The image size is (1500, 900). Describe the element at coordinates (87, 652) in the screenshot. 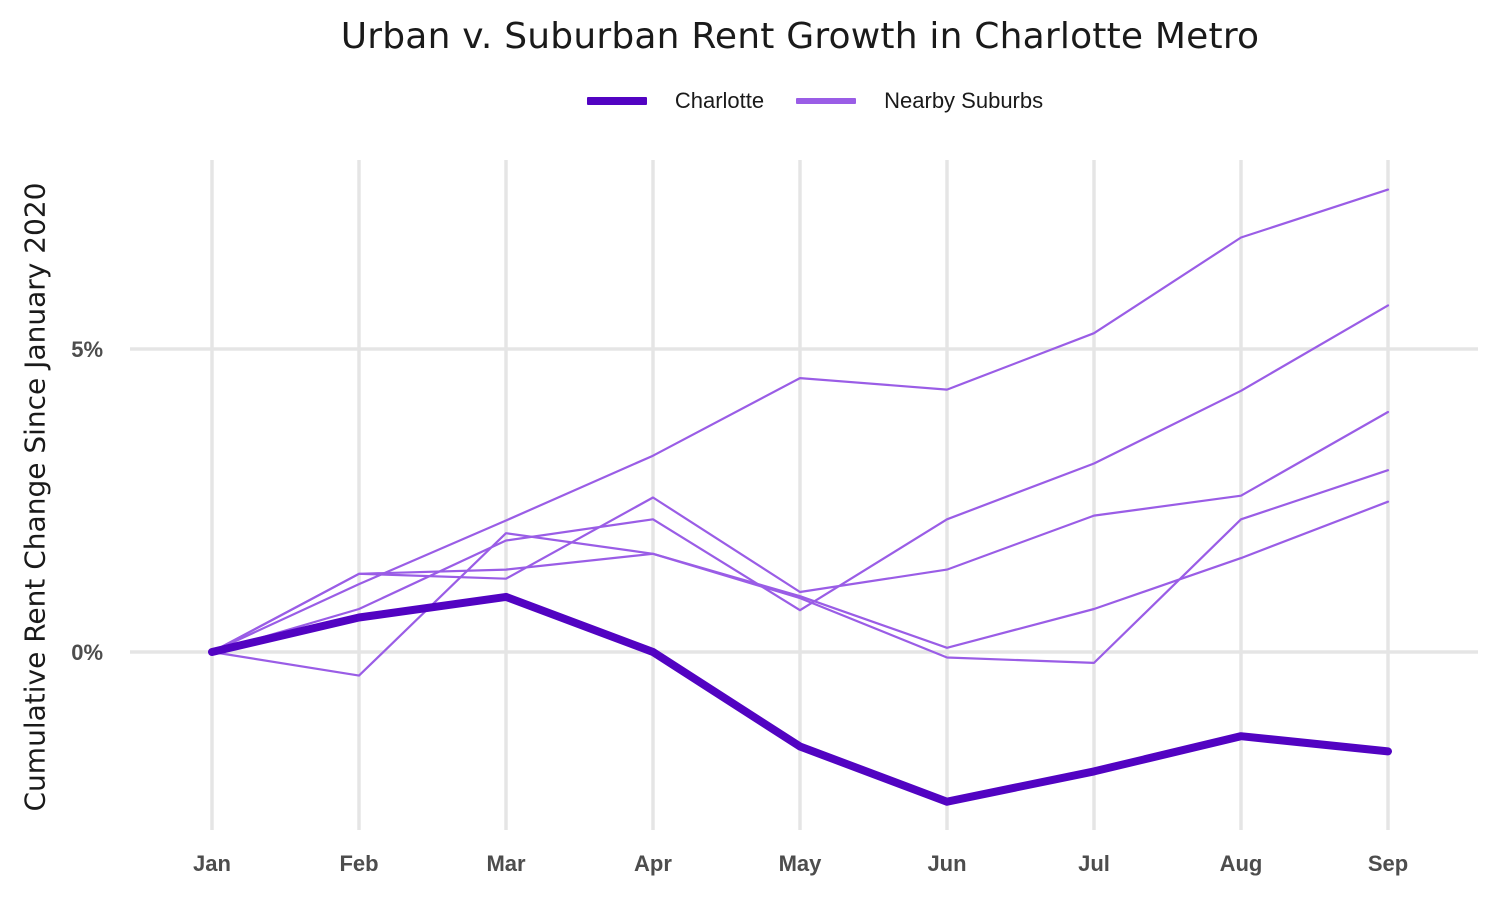

I see `y-tick-label-0: 0%` at that location.